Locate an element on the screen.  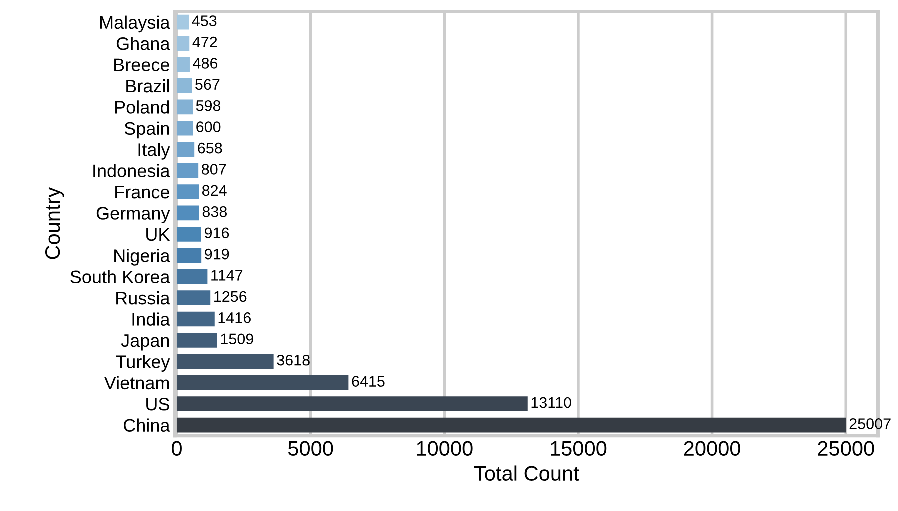
x-tick-label: 15000 is located at coordinates (579, 448).